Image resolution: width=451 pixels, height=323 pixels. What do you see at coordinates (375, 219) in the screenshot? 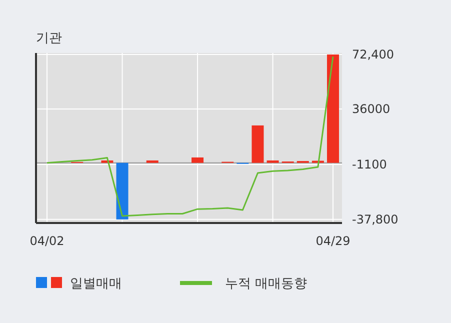
I see `y-tick-label: -37,800` at bounding box center [375, 219].